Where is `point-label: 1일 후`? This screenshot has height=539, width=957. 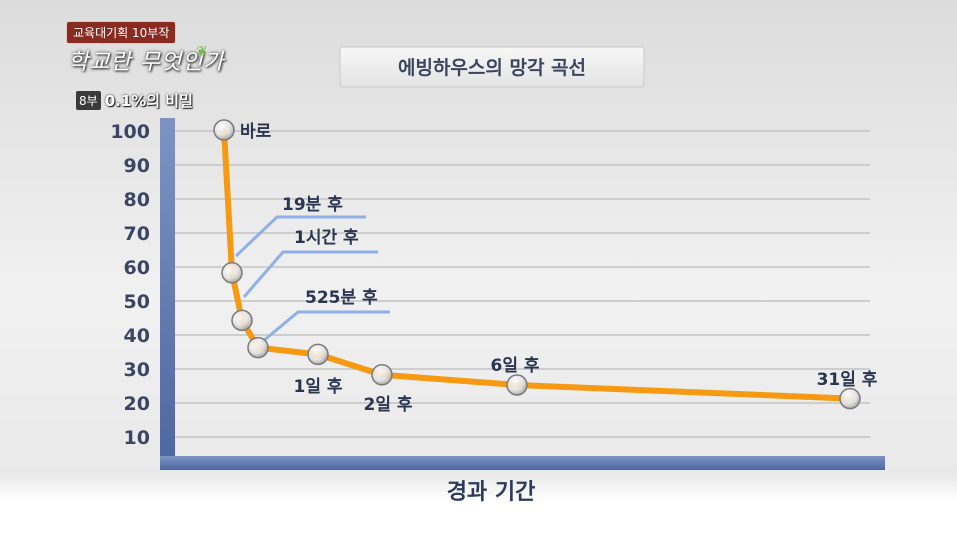 point-label: 1일 후 is located at coordinates (317, 386).